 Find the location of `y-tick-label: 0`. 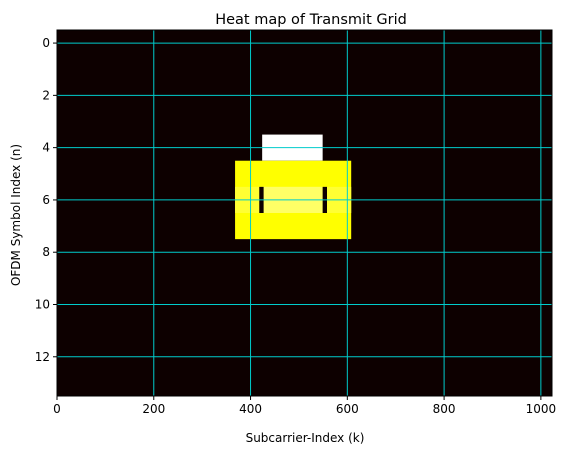

y-tick-label: 0 is located at coordinates (46, 43).